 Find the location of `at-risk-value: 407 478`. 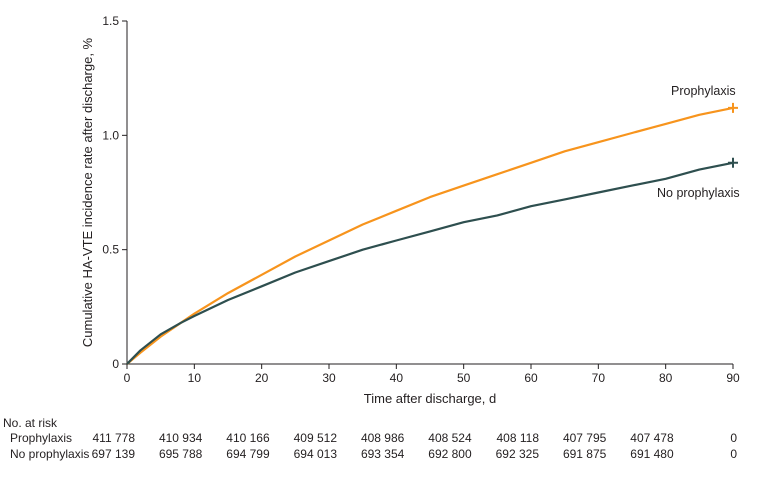

at-risk-value: 407 478 is located at coordinates (652, 438).